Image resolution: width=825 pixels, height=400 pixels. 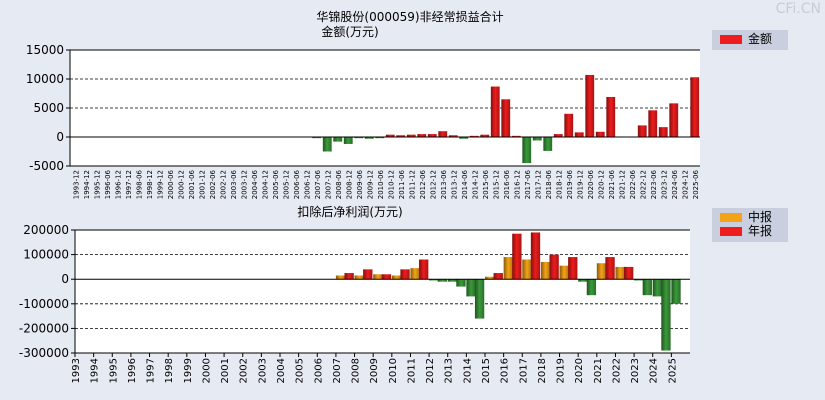 What do you see at coordinates (538, 184) in the screenshot?
I see `x-tick-label: 2017-12` at bounding box center [538, 184].